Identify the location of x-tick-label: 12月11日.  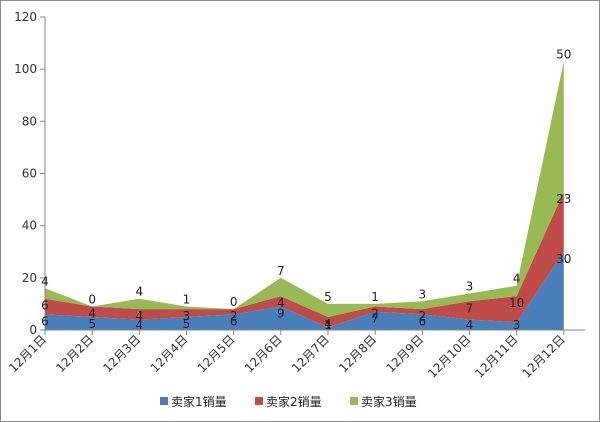
(496, 356).